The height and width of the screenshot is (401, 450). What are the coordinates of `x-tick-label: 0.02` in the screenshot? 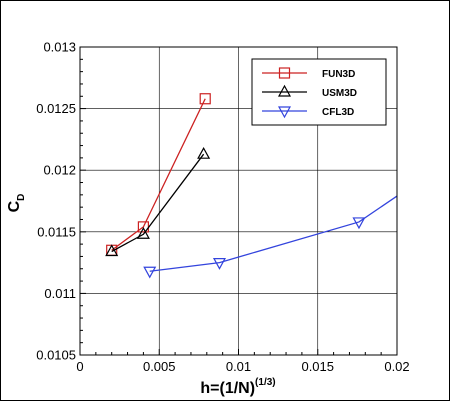 It's located at (396, 366).